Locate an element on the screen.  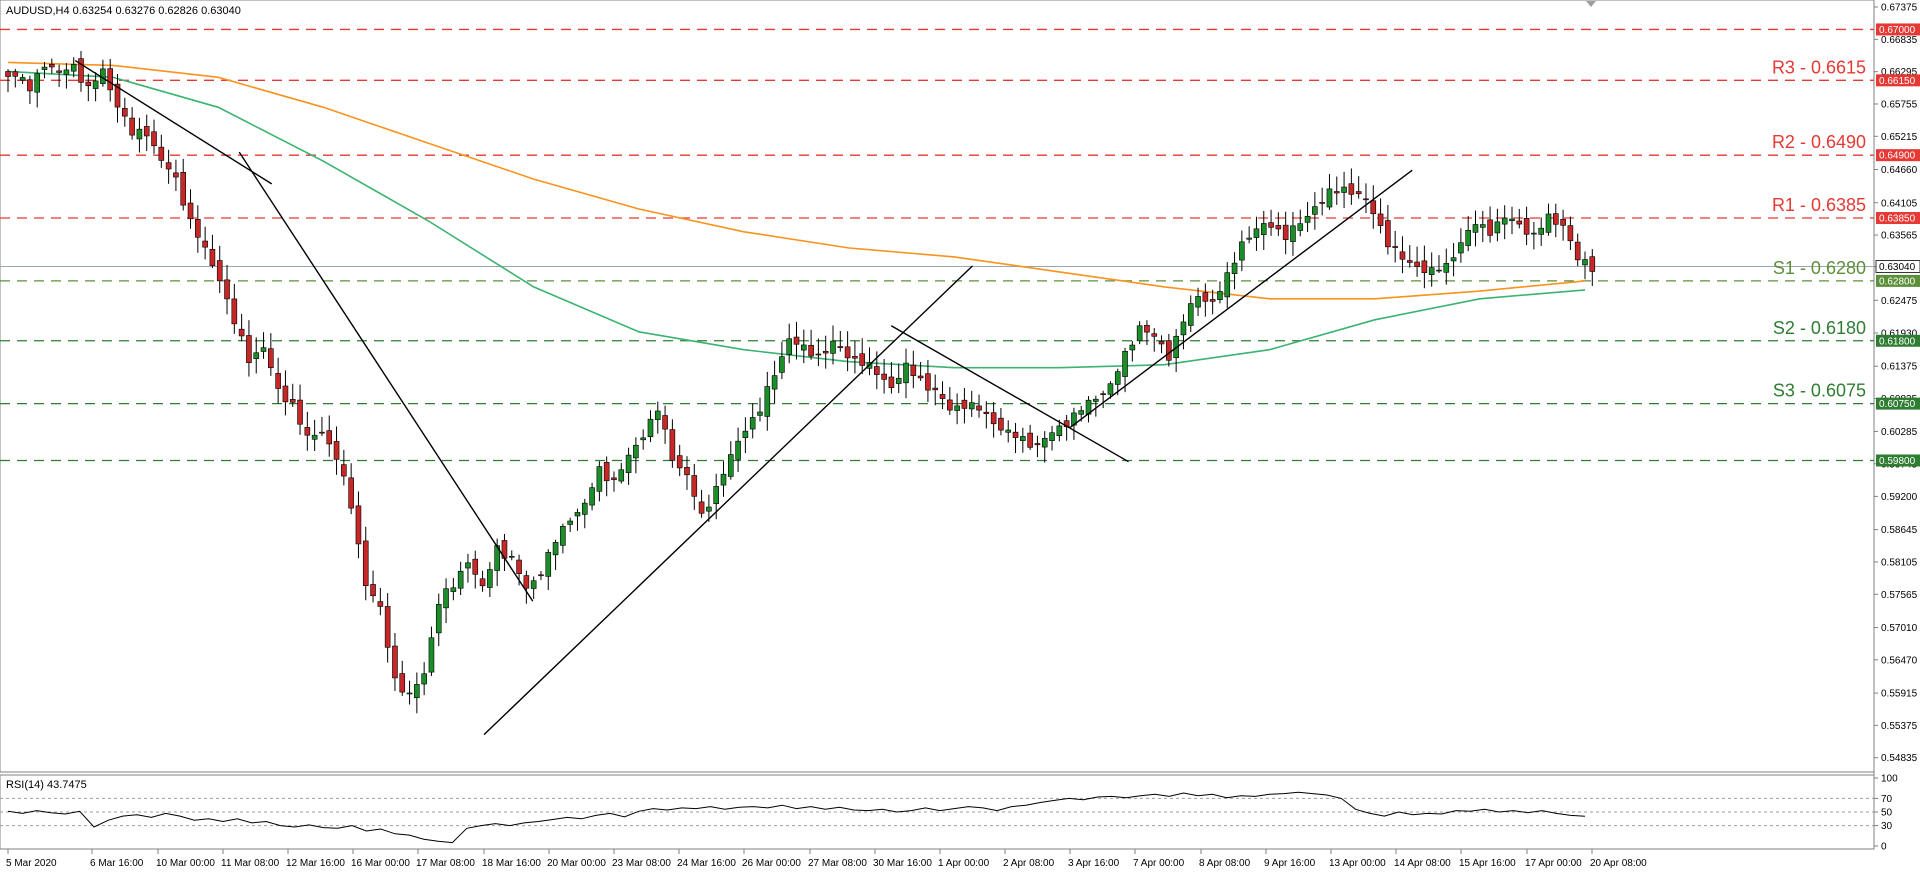
price-tick-label: 0.55915 is located at coordinates (1899, 694).